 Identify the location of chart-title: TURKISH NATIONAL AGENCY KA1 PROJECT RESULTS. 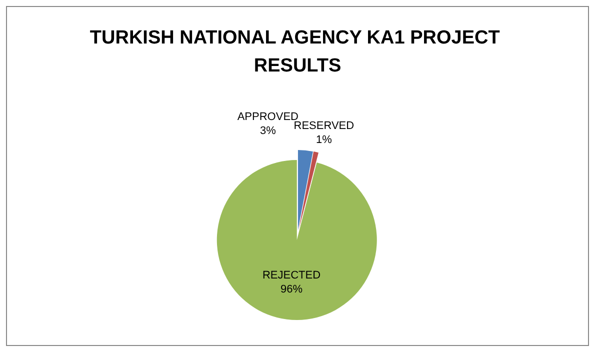
(298, 52).